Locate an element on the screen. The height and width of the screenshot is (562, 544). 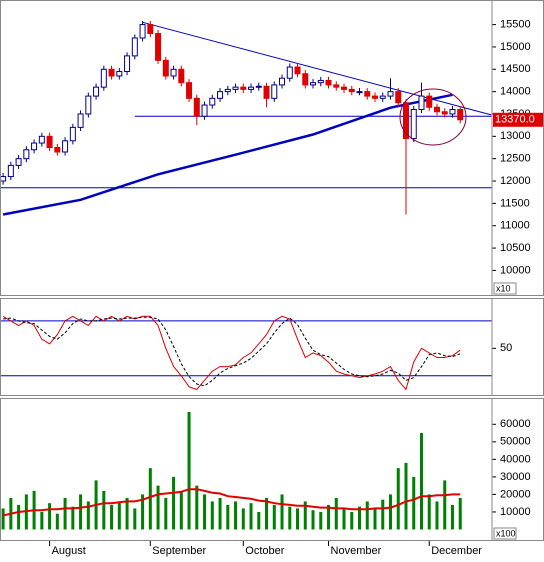
y-tick-label: 60000 is located at coordinates (515, 424).